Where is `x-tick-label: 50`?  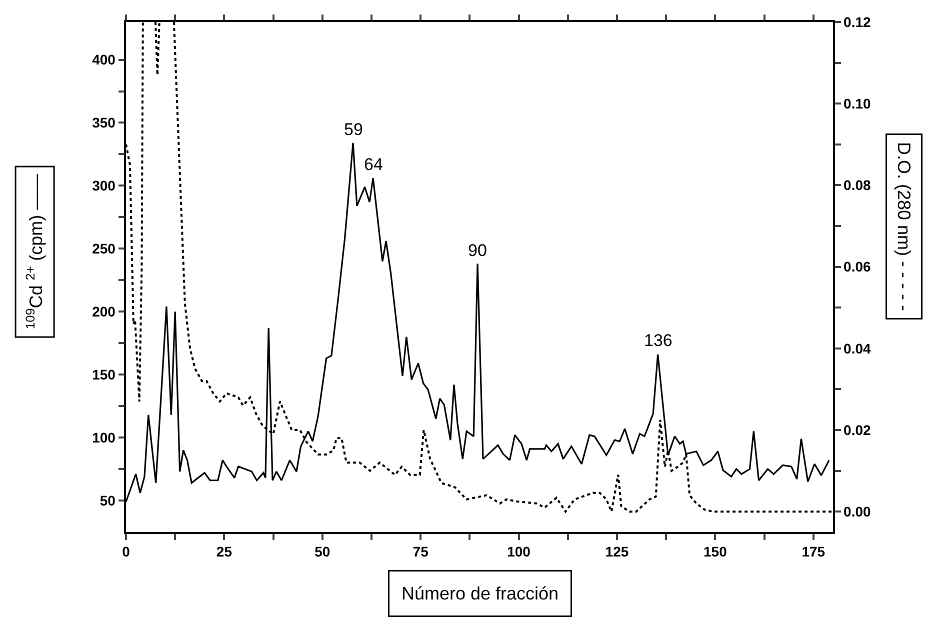
x-tick-label: 50 is located at coordinates (322, 552).